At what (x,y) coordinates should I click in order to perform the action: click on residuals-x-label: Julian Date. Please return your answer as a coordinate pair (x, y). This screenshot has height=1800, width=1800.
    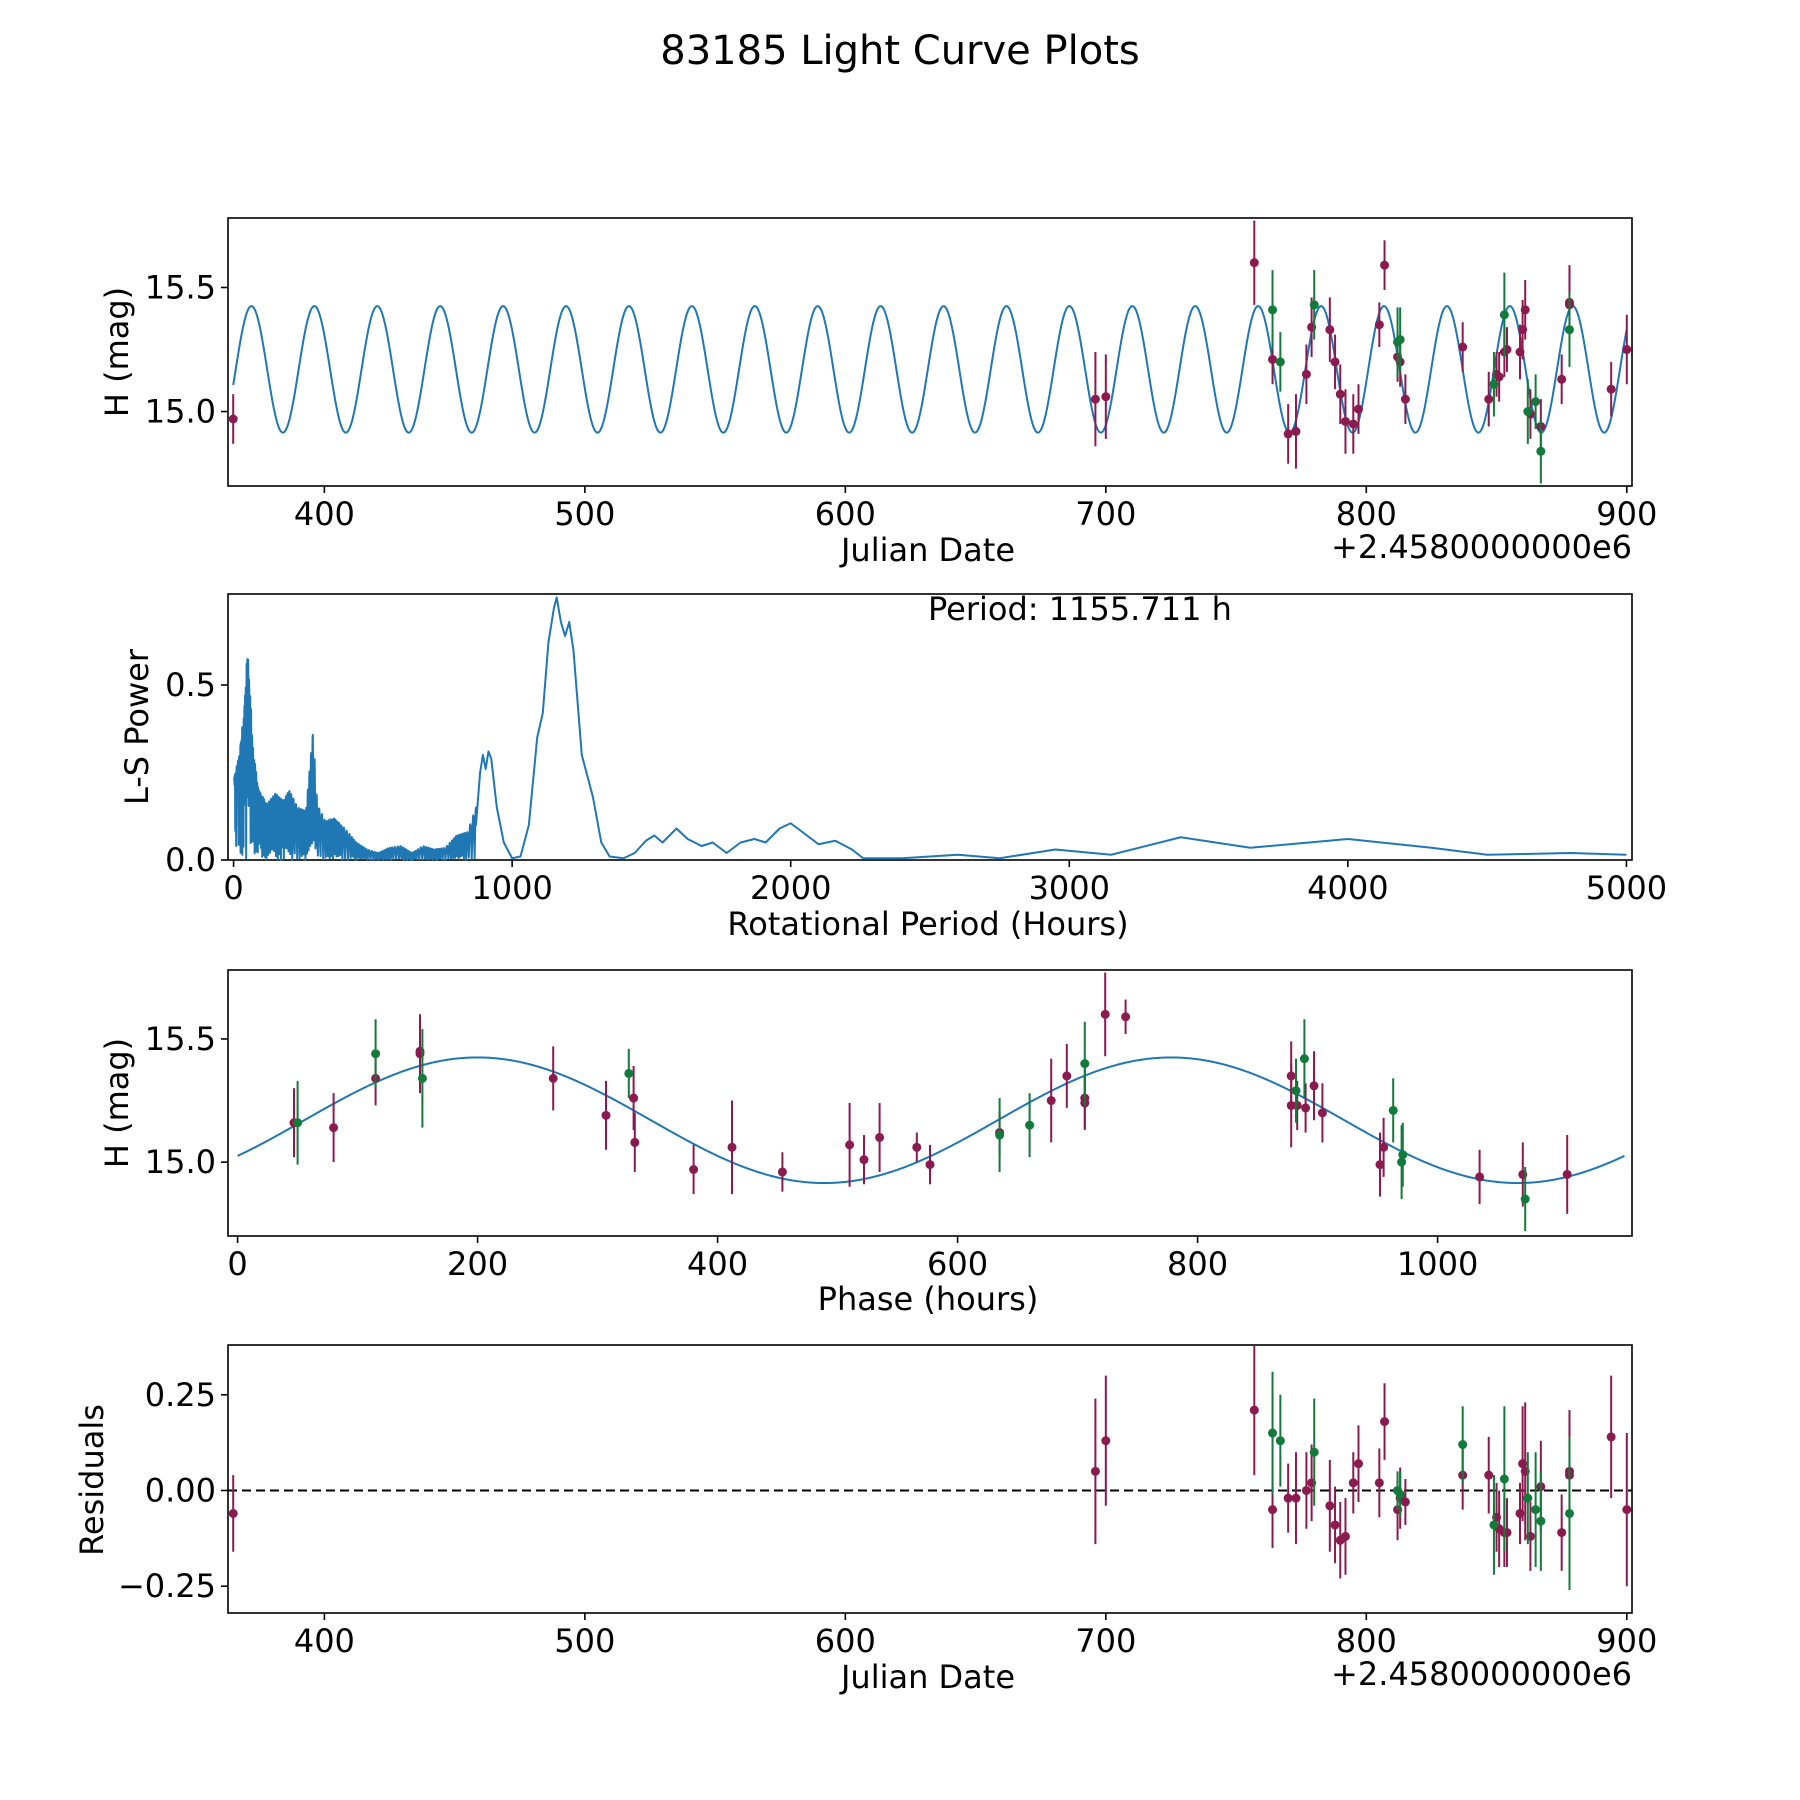
    Looking at the image, I should click on (927, 1677).